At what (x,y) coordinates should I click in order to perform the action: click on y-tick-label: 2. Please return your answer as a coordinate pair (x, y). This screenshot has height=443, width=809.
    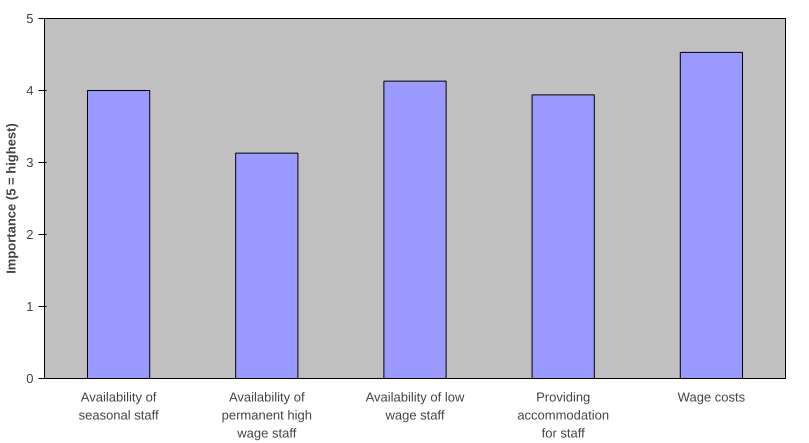
    Looking at the image, I should click on (30, 234).